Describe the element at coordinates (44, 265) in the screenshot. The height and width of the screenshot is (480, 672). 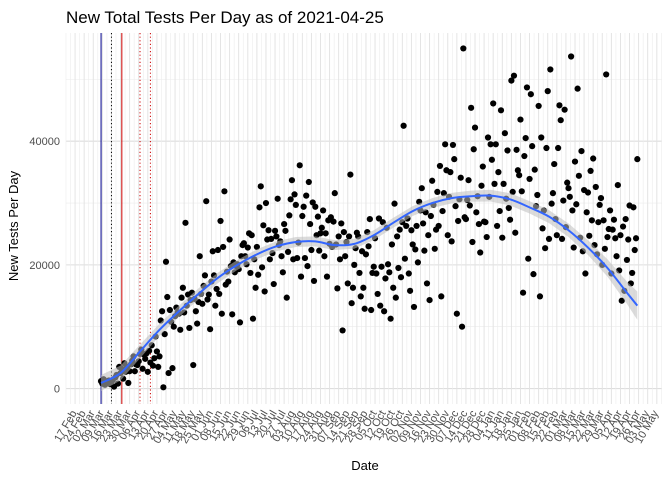
I see `y-axis-ticks: 0 20000 40000` at that location.